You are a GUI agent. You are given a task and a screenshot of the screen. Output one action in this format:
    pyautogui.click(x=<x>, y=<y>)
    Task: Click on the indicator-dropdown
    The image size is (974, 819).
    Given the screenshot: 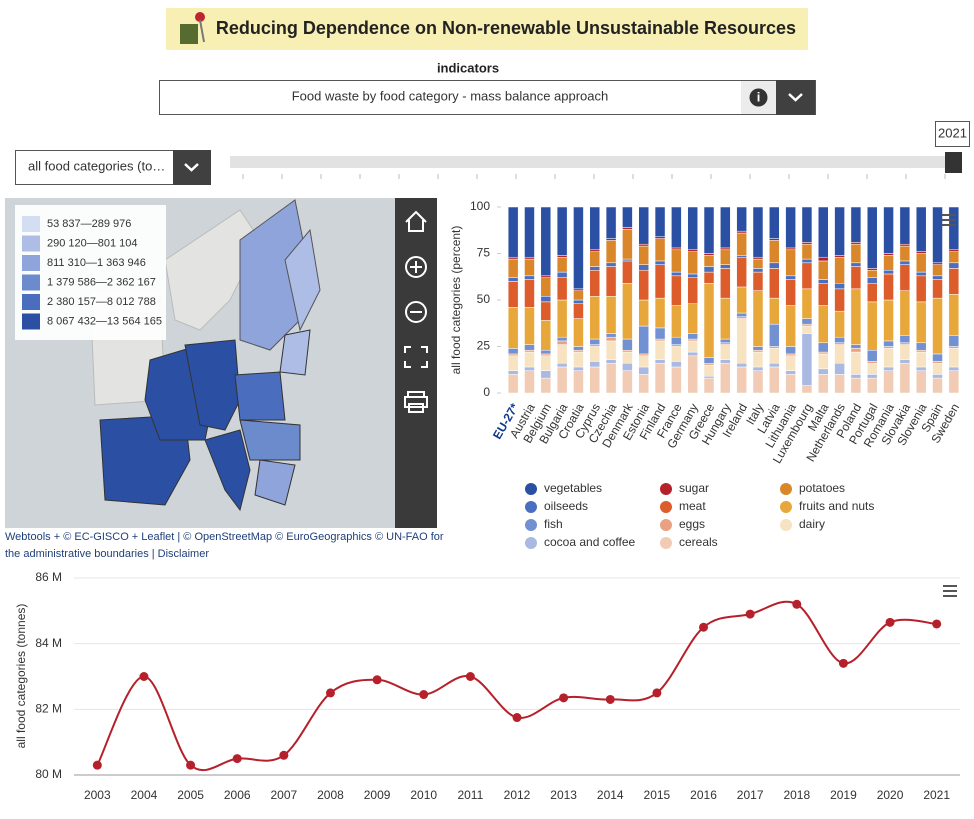 What is the action you would take?
    pyautogui.click(x=487, y=97)
    